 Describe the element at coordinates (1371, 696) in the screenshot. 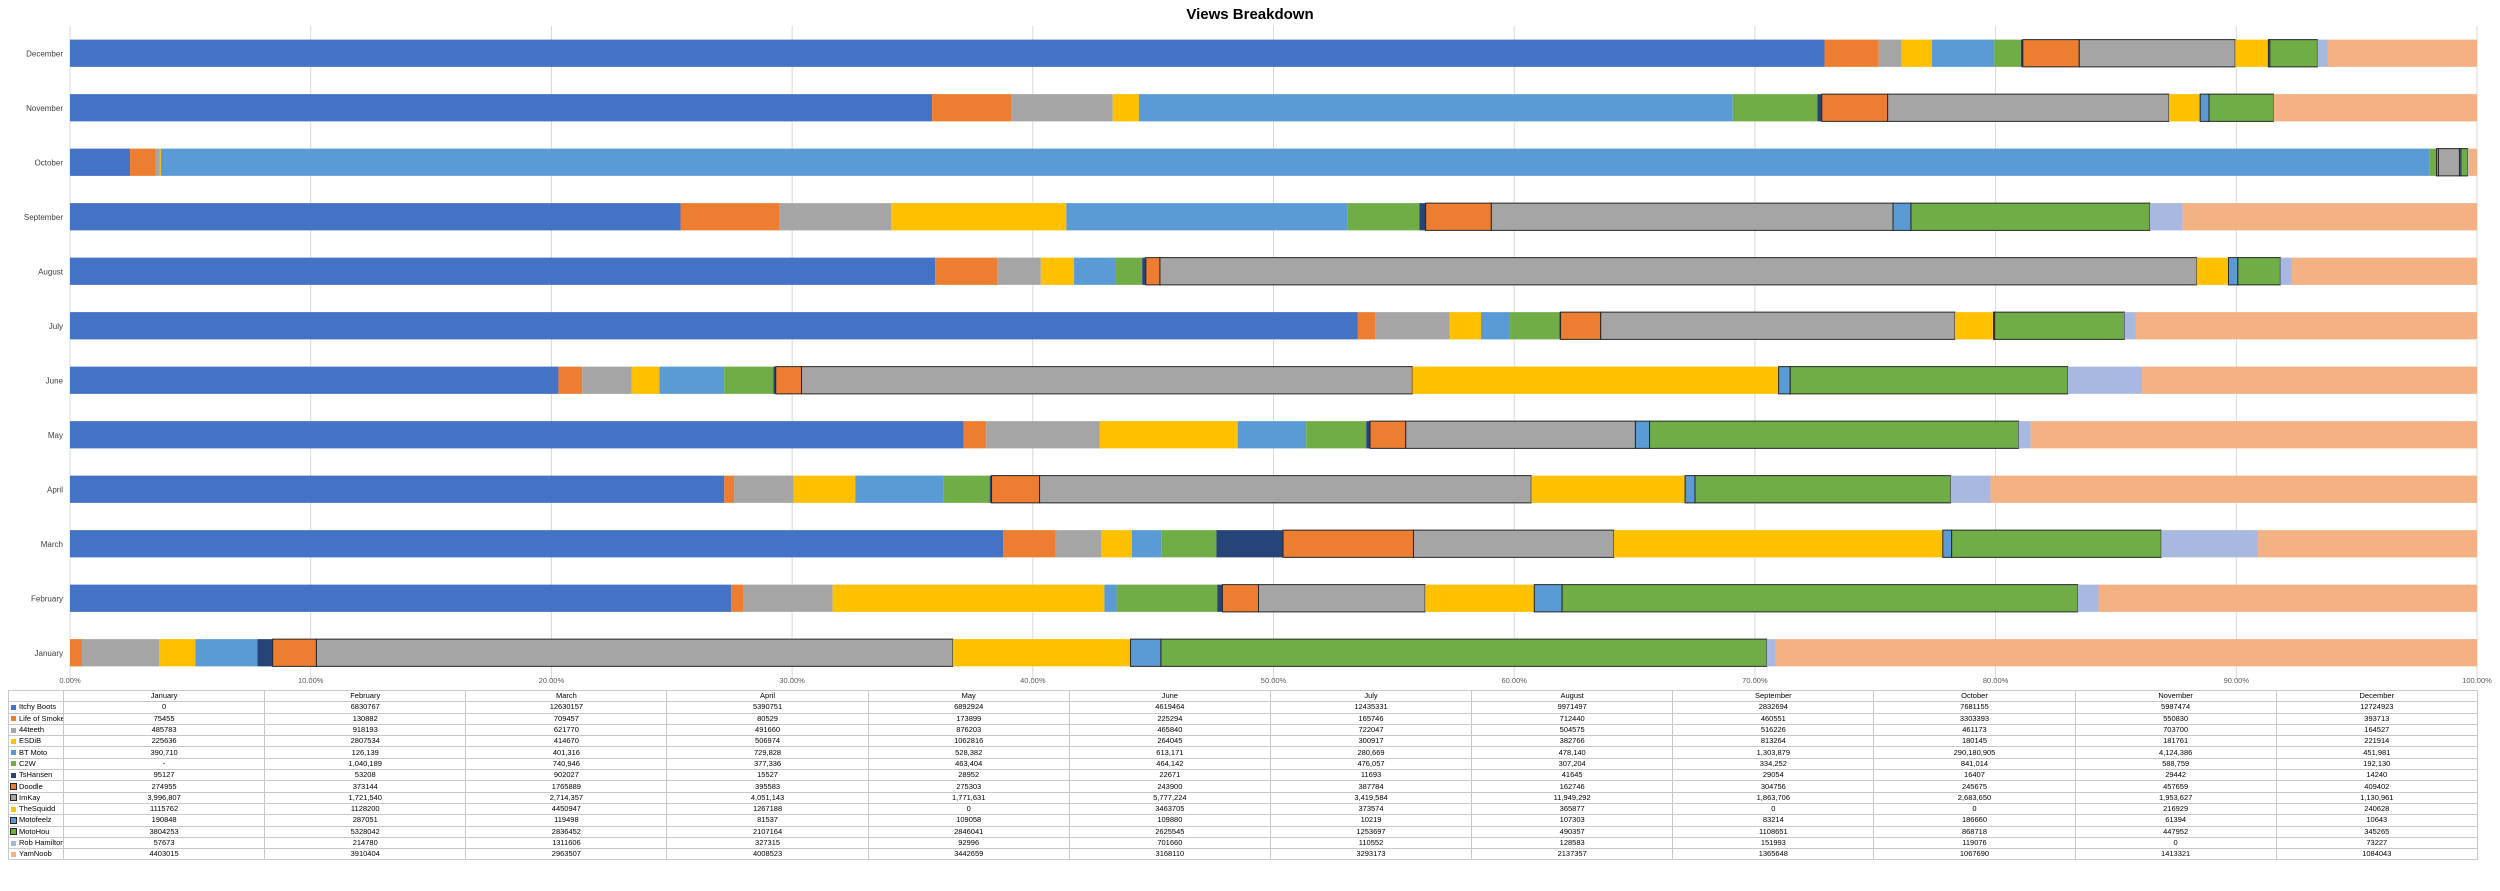

I see `table-header-month: July` at that location.